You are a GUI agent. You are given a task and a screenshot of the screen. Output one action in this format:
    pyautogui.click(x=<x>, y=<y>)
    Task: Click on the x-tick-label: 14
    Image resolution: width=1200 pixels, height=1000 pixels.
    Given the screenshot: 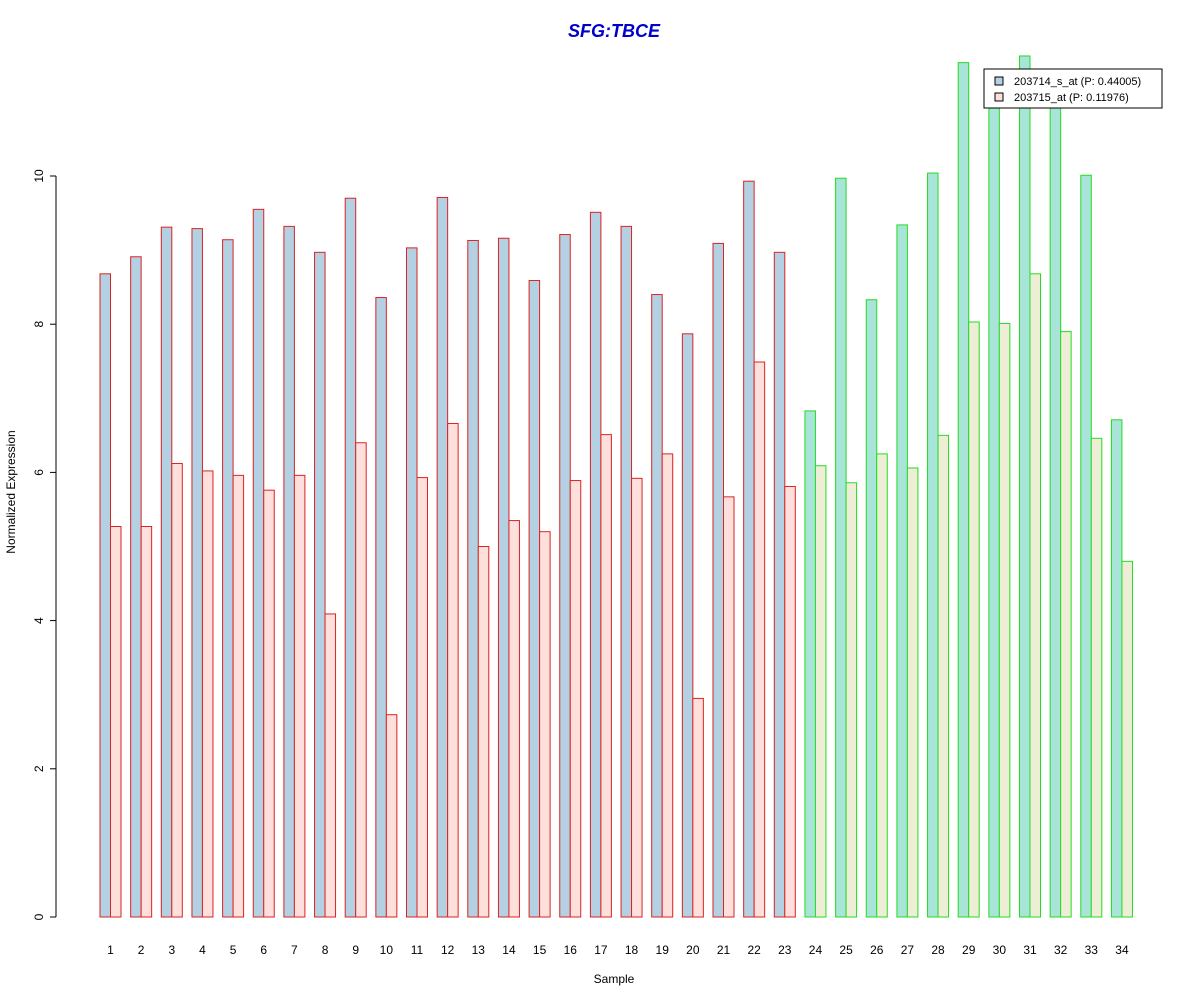 What is the action you would take?
    pyautogui.click(x=509, y=950)
    